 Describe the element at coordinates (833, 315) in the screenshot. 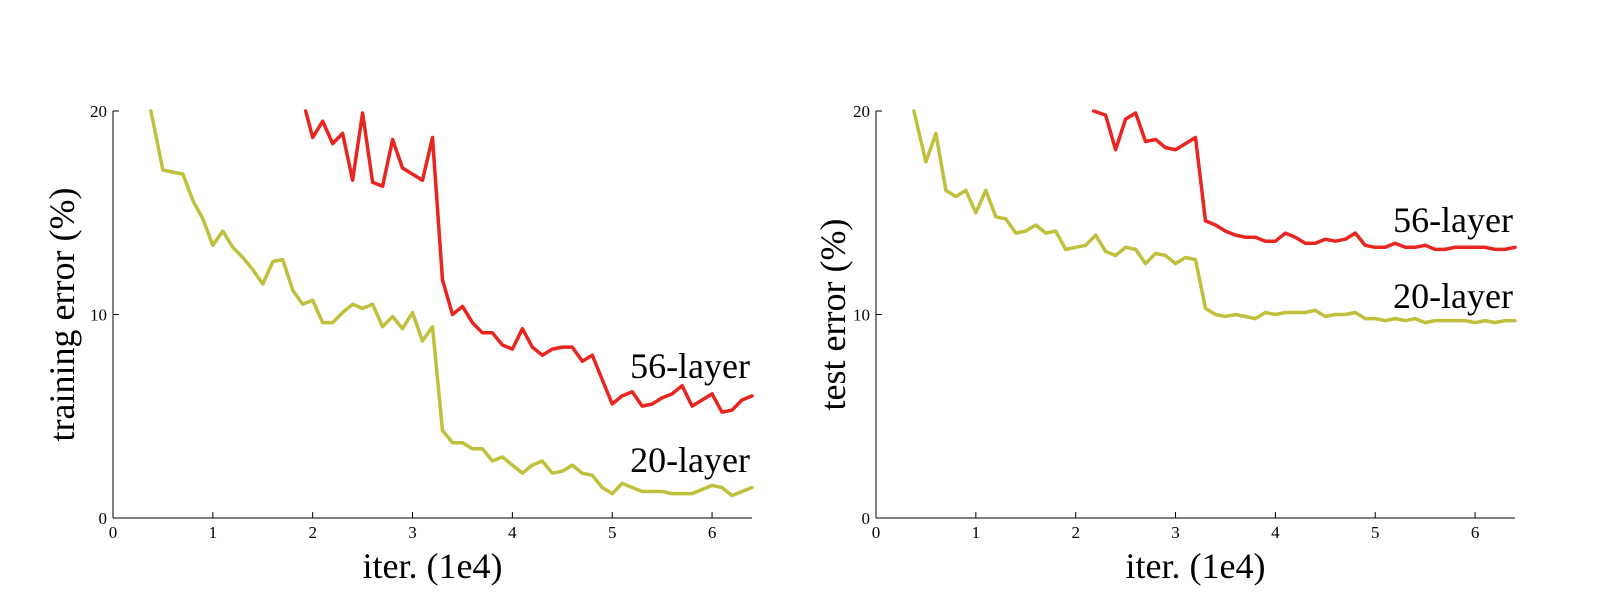

I see `y-axis-title: test error (%)` at that location.